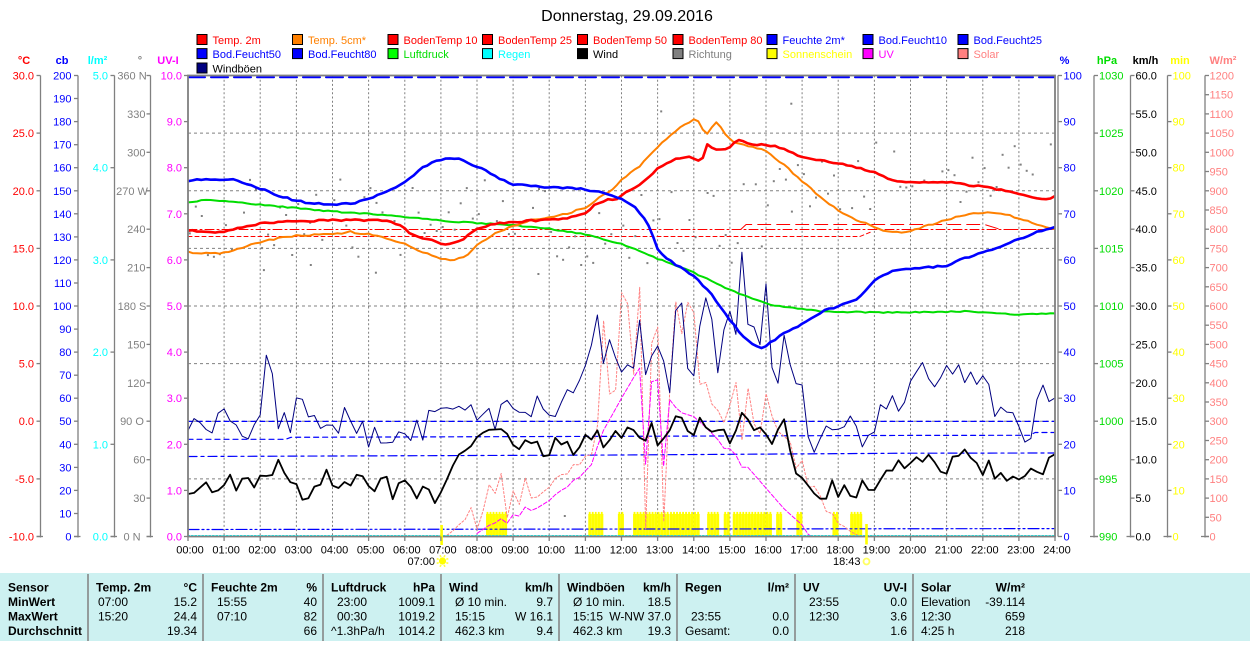 This screenshot has height=646, width=1250. I want to click on svg-text: 90 O, so click(132, 422).